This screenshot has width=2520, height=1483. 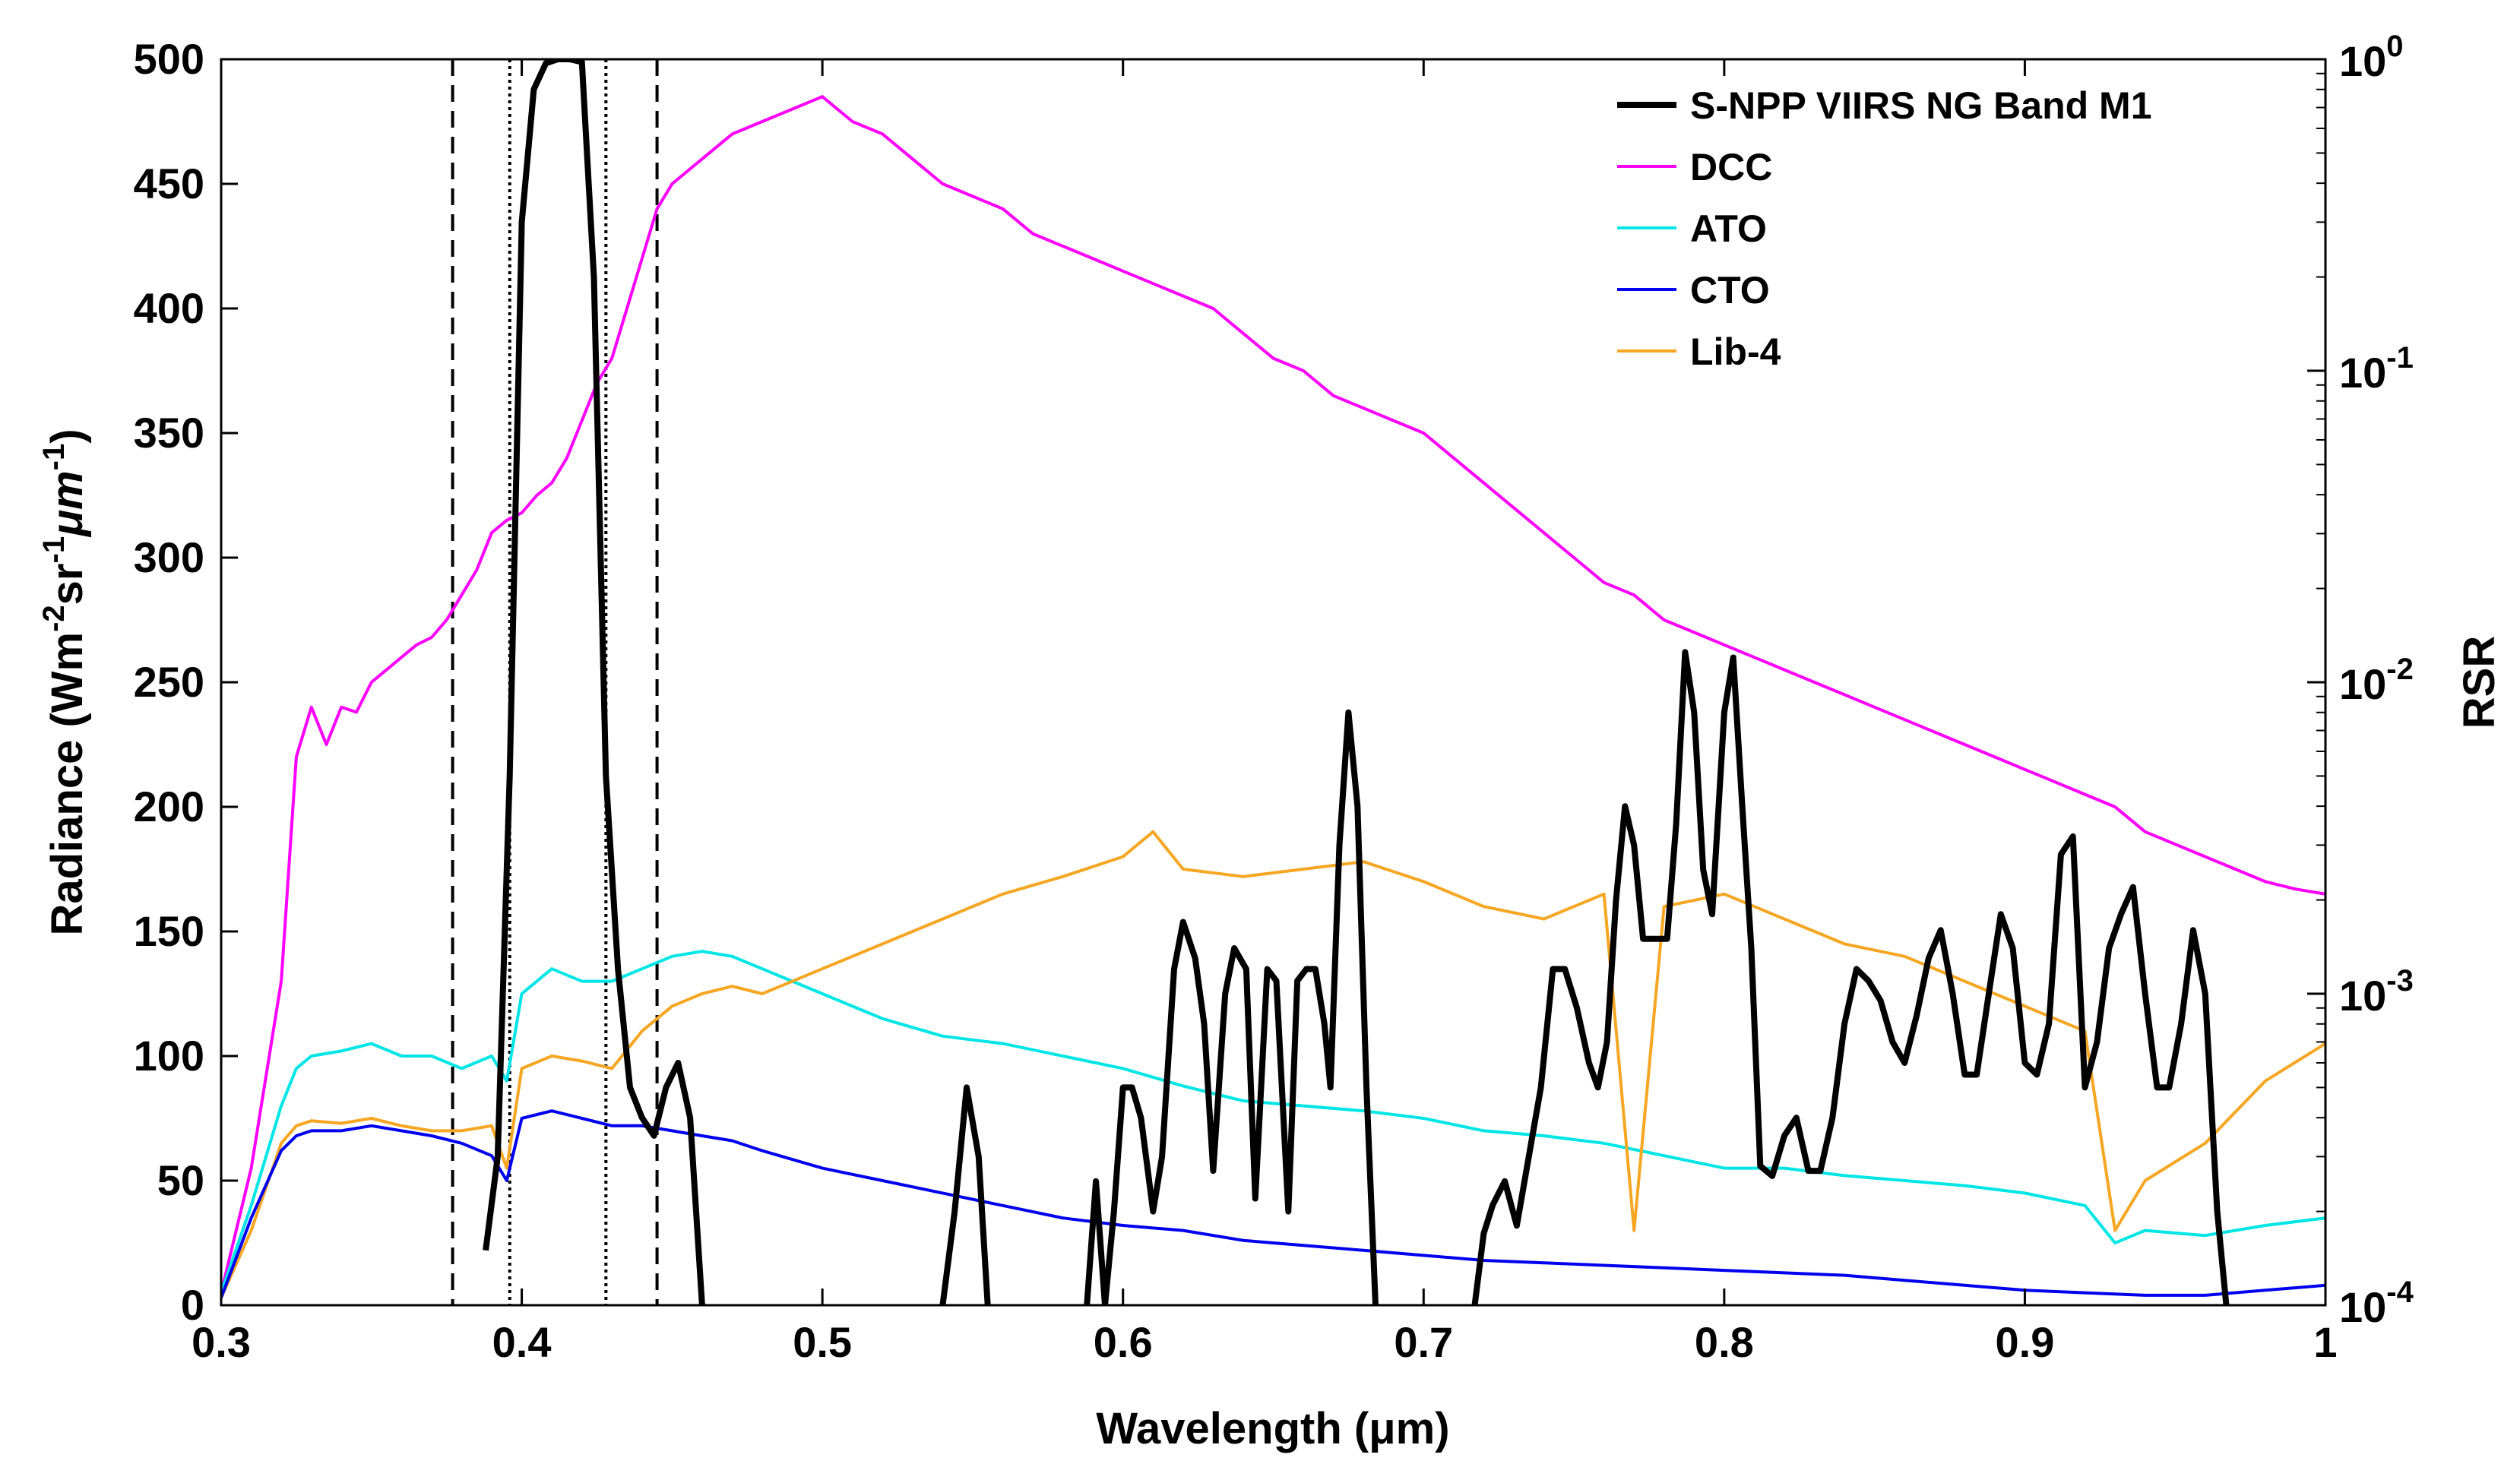 I want to click on legend-label: ATO, so click(x=1728, y=228).